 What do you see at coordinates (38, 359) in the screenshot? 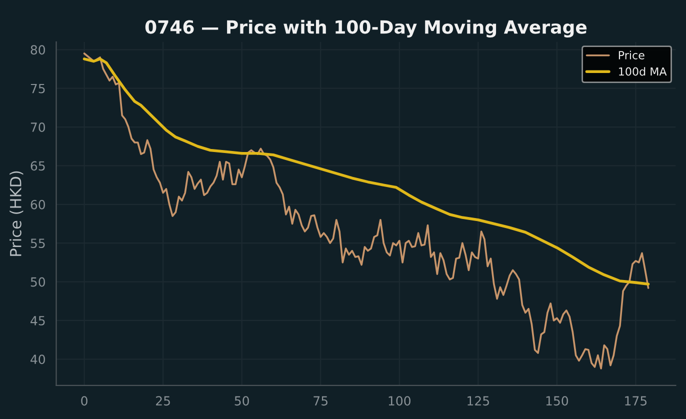
I see `y-tick-label: 40` at bounding box center [38, 359].